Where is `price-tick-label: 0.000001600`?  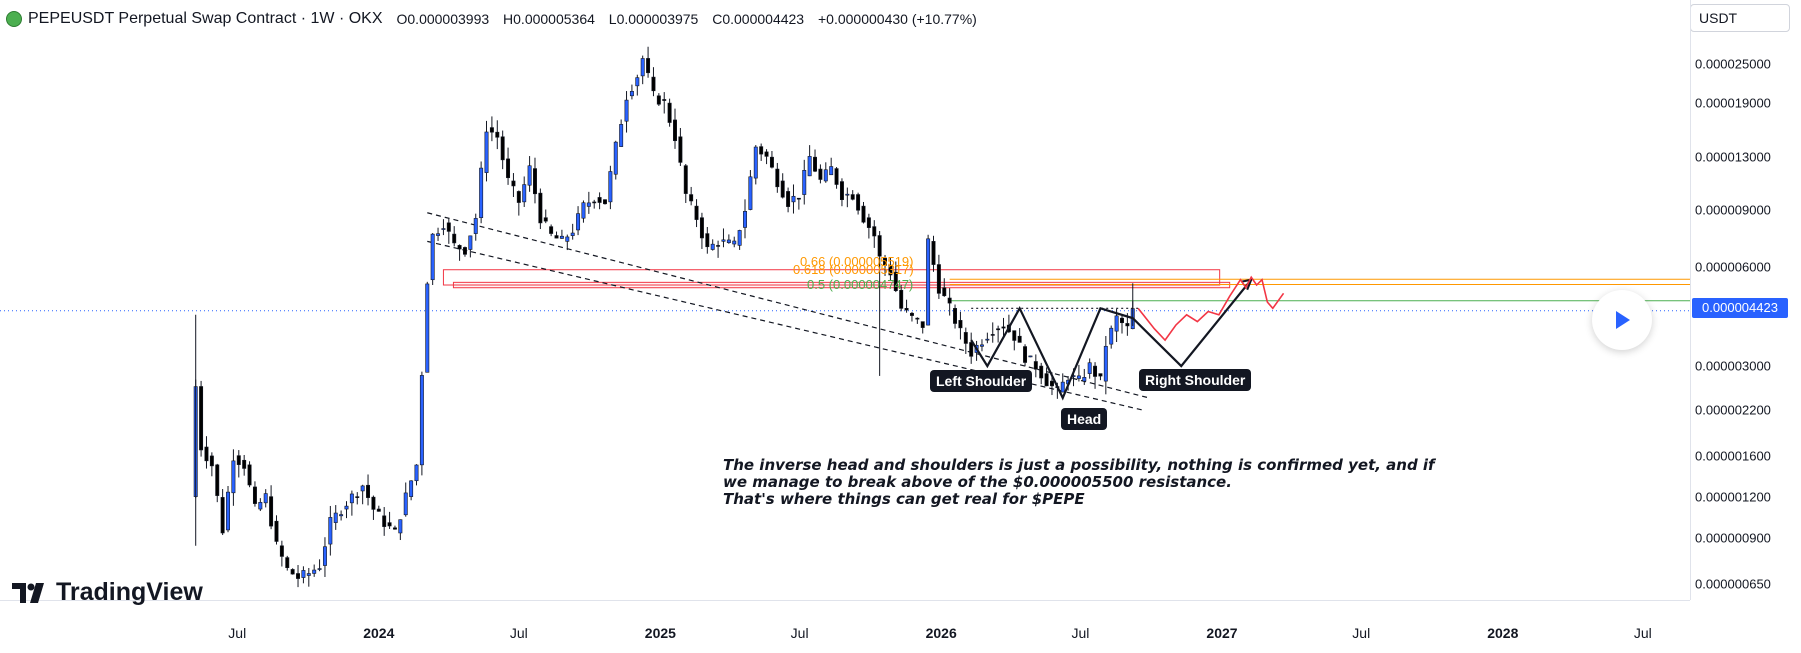
price-tick-label: 0.000001600 is located at coordinates (1733, 456).